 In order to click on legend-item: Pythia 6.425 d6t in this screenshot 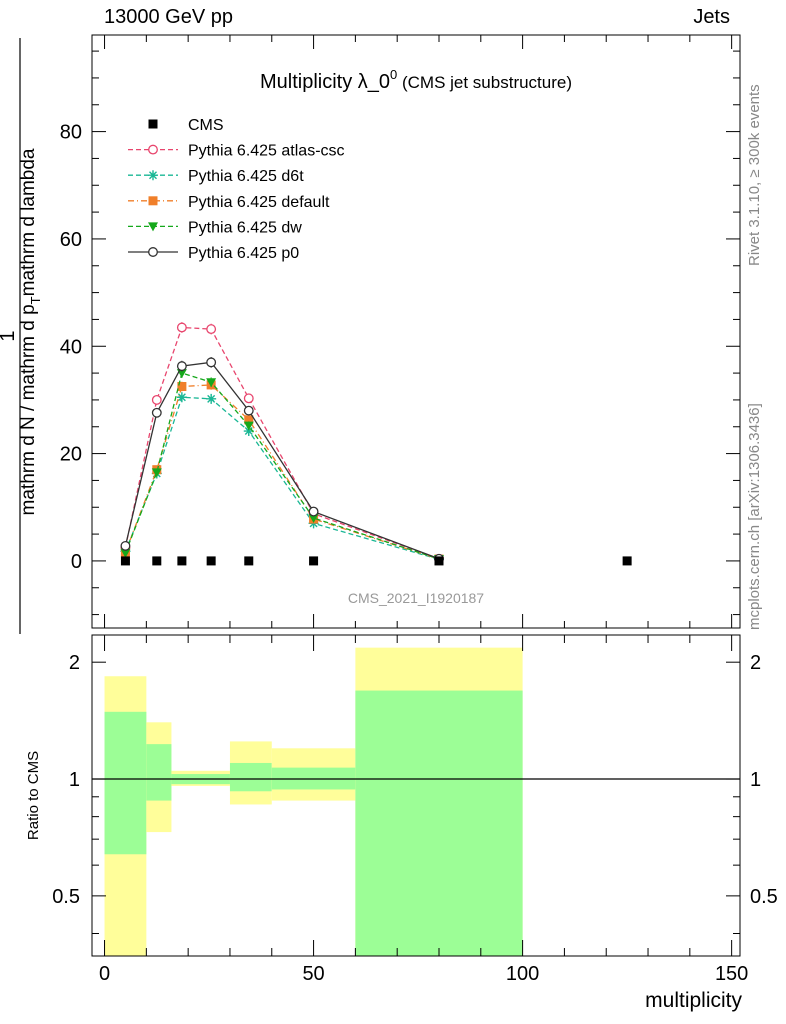, I will do `click(216, 176)`.